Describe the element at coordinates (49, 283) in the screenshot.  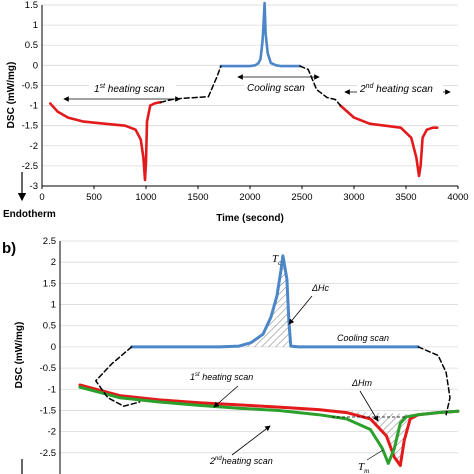
I see `b-y-tick-label: 1.5` at that location.